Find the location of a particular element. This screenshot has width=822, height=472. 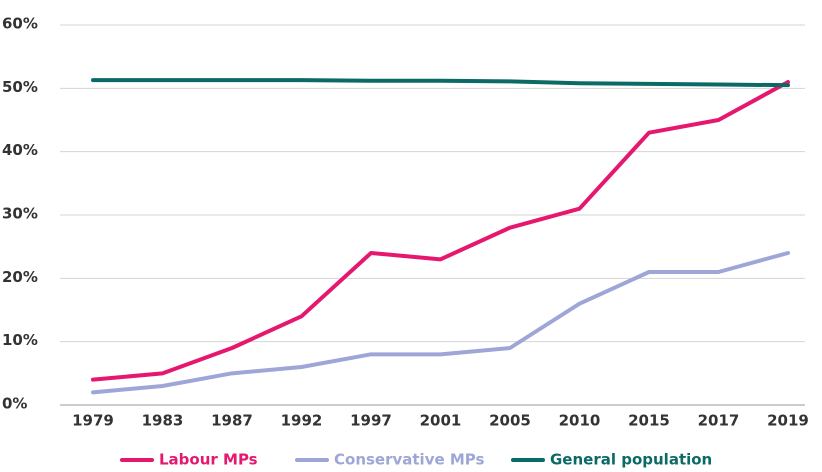

x-tick-label: 1997 is located at coordinates (371, 421).